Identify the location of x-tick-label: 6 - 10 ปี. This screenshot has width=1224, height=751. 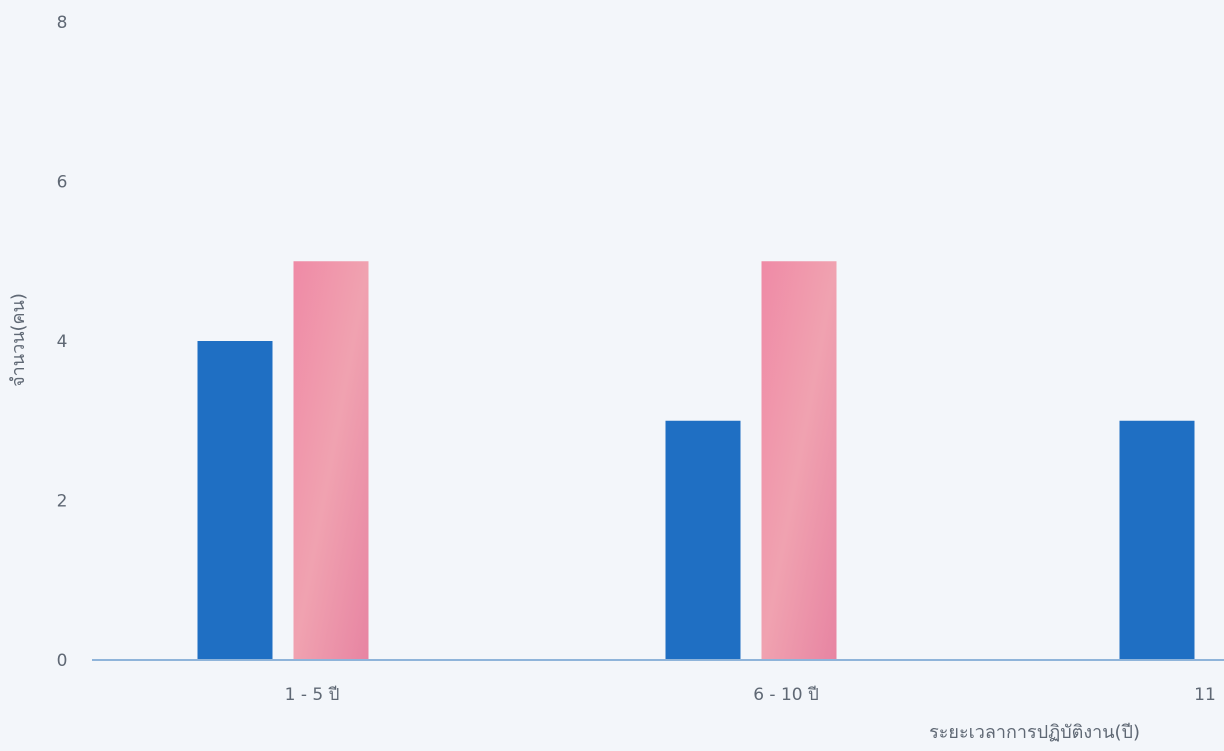
(786, 695).